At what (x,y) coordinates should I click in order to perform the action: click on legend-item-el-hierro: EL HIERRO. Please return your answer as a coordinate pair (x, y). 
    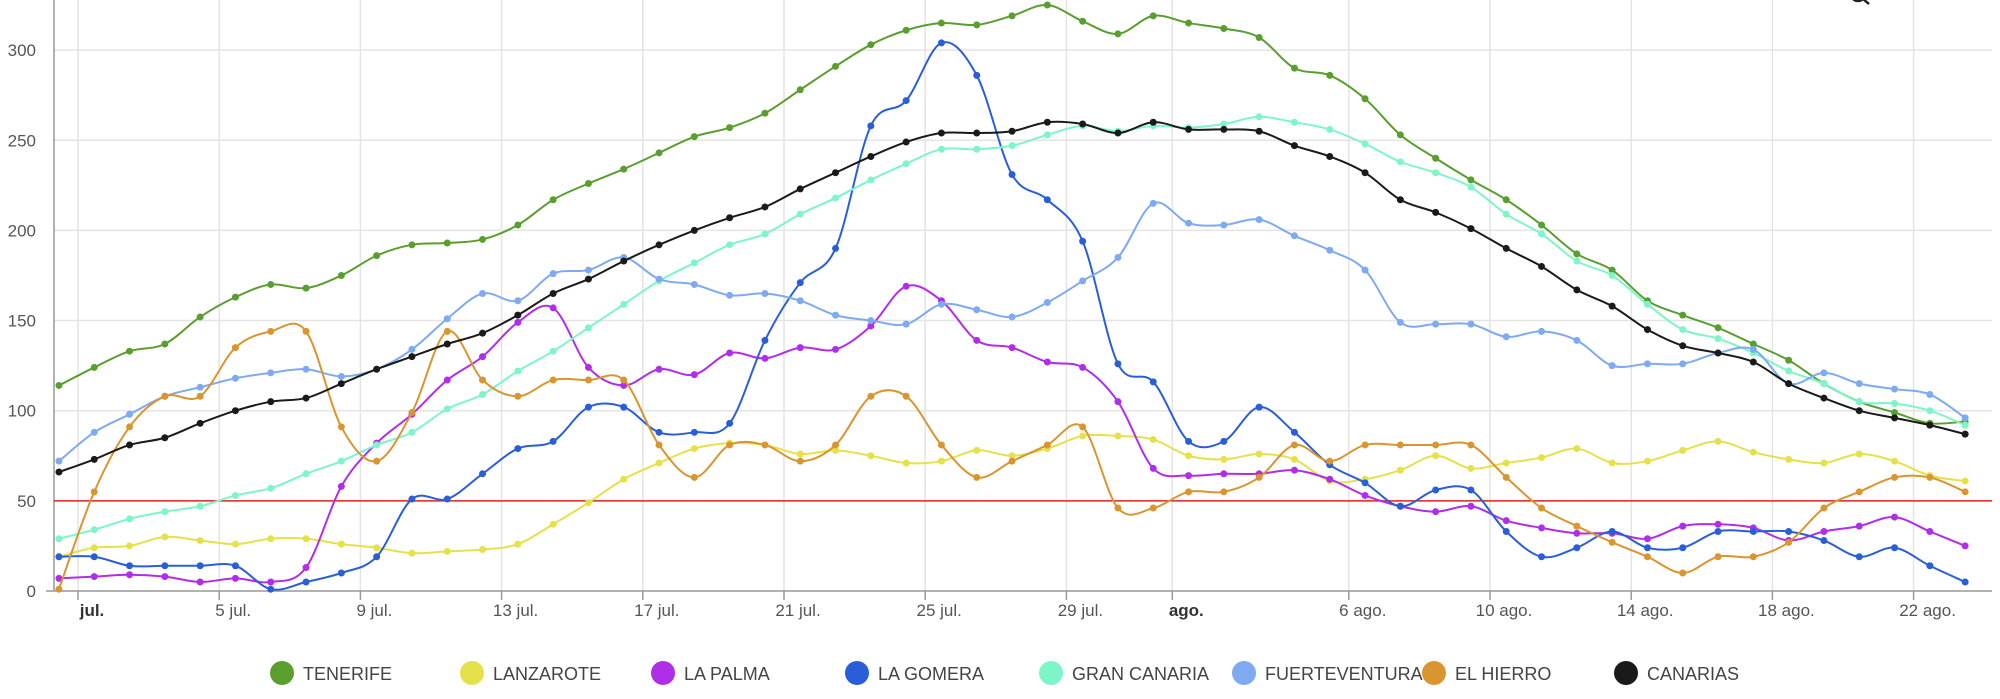
    Looking at the image, I should click on (1486, 673).